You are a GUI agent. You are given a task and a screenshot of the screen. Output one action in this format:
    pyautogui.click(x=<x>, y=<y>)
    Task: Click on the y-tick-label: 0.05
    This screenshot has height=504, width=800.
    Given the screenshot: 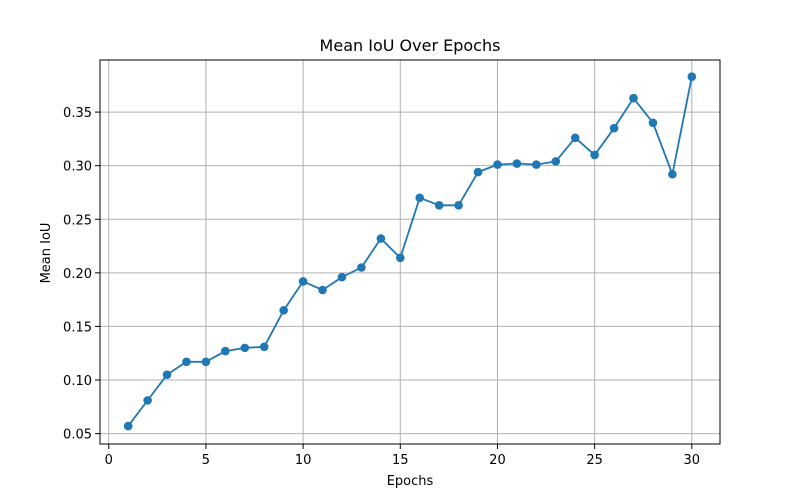 What is the action you would take?
    pyautogui.click(x=77, y=435)
    